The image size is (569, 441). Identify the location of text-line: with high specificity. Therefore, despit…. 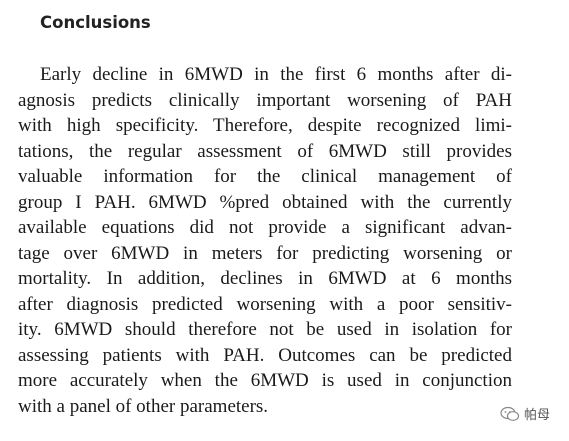
(265, 125).